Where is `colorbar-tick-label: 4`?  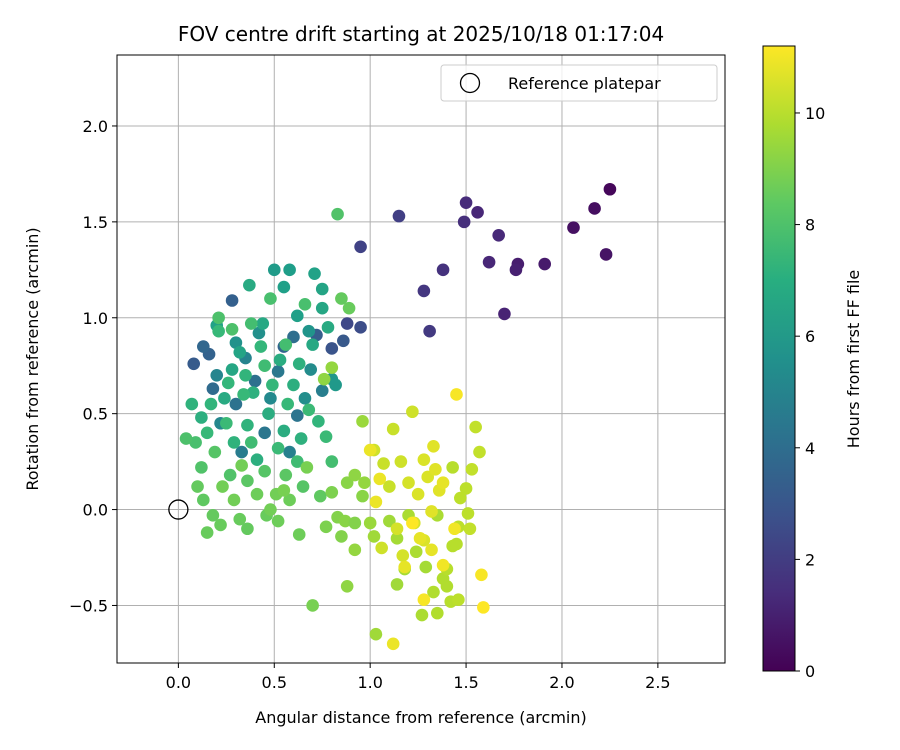 colorbar-tick-label: 4 is located at coordinates (810, 448).